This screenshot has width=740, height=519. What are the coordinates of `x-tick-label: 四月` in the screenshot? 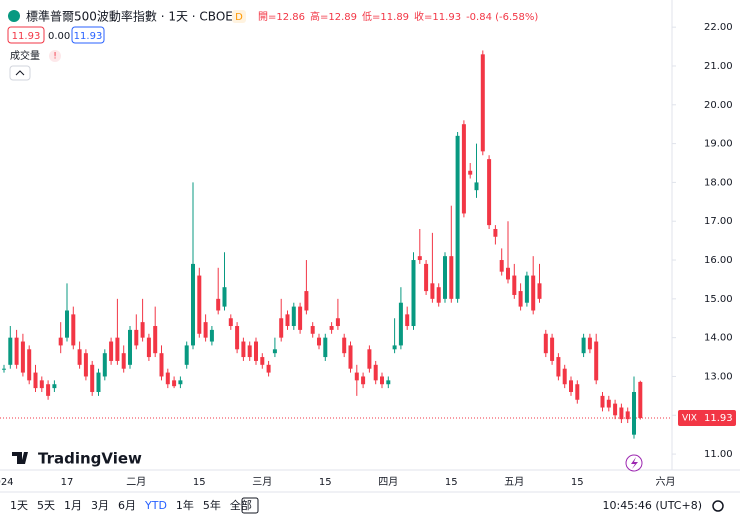 It's located at (388, 482).